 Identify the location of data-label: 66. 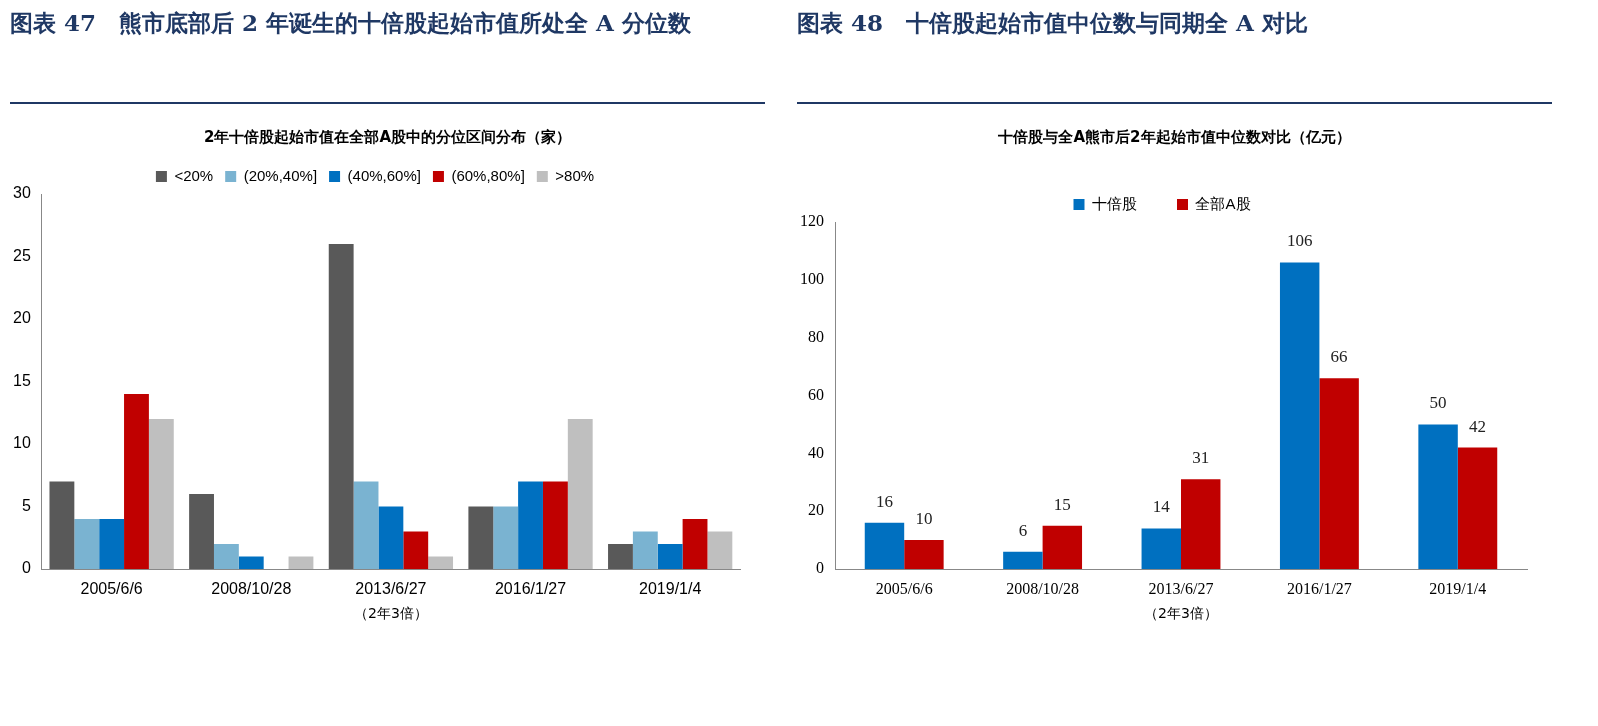
(1339, 357).